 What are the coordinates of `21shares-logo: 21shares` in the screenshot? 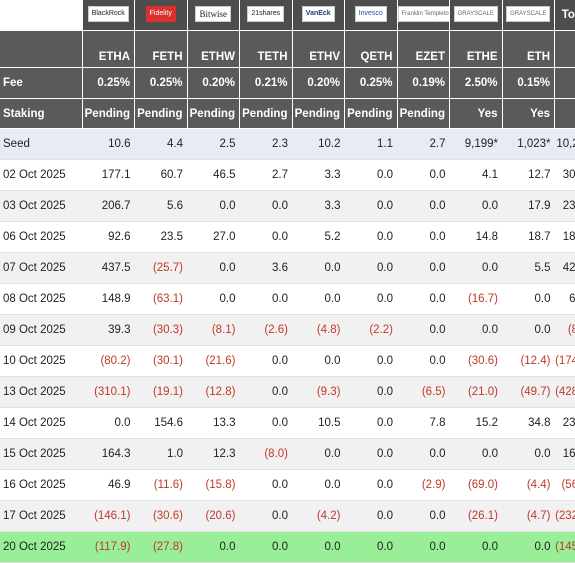 It's located at (265, 14).